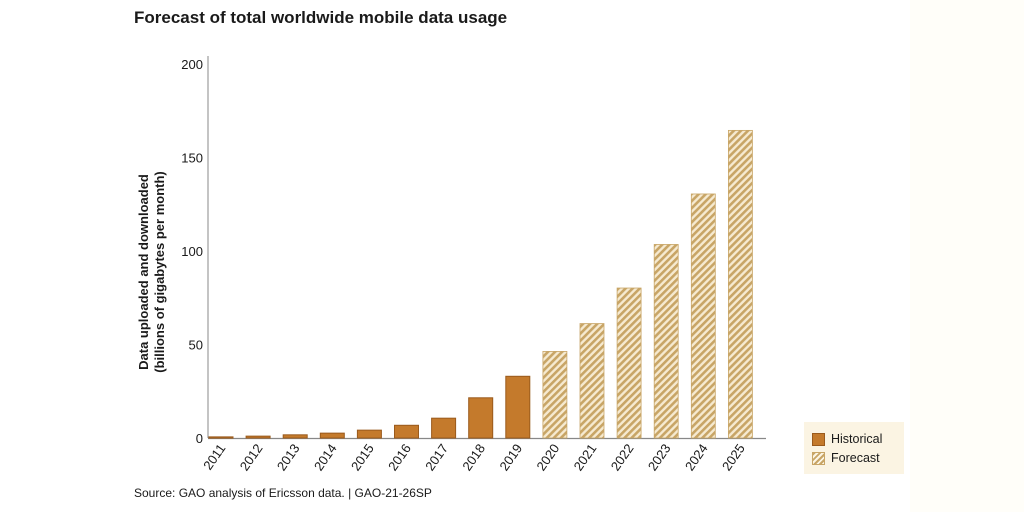 The image size is (1024, 512). Describe the element at coordinates (740, 284) in the screenshot. I see `bar-2025` at that location.